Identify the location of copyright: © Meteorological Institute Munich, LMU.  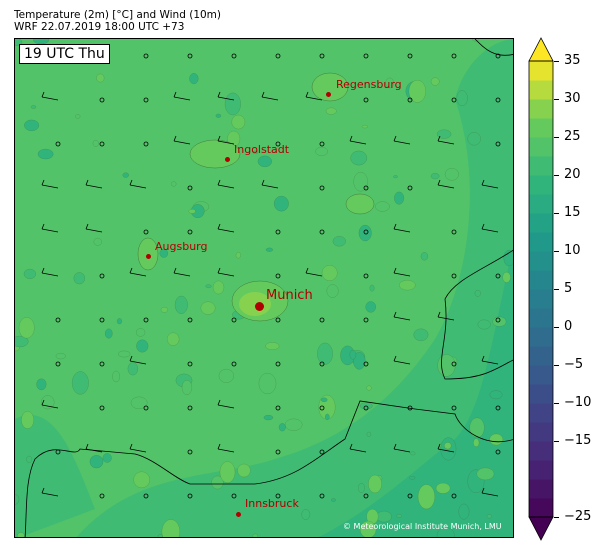
(422, 526).